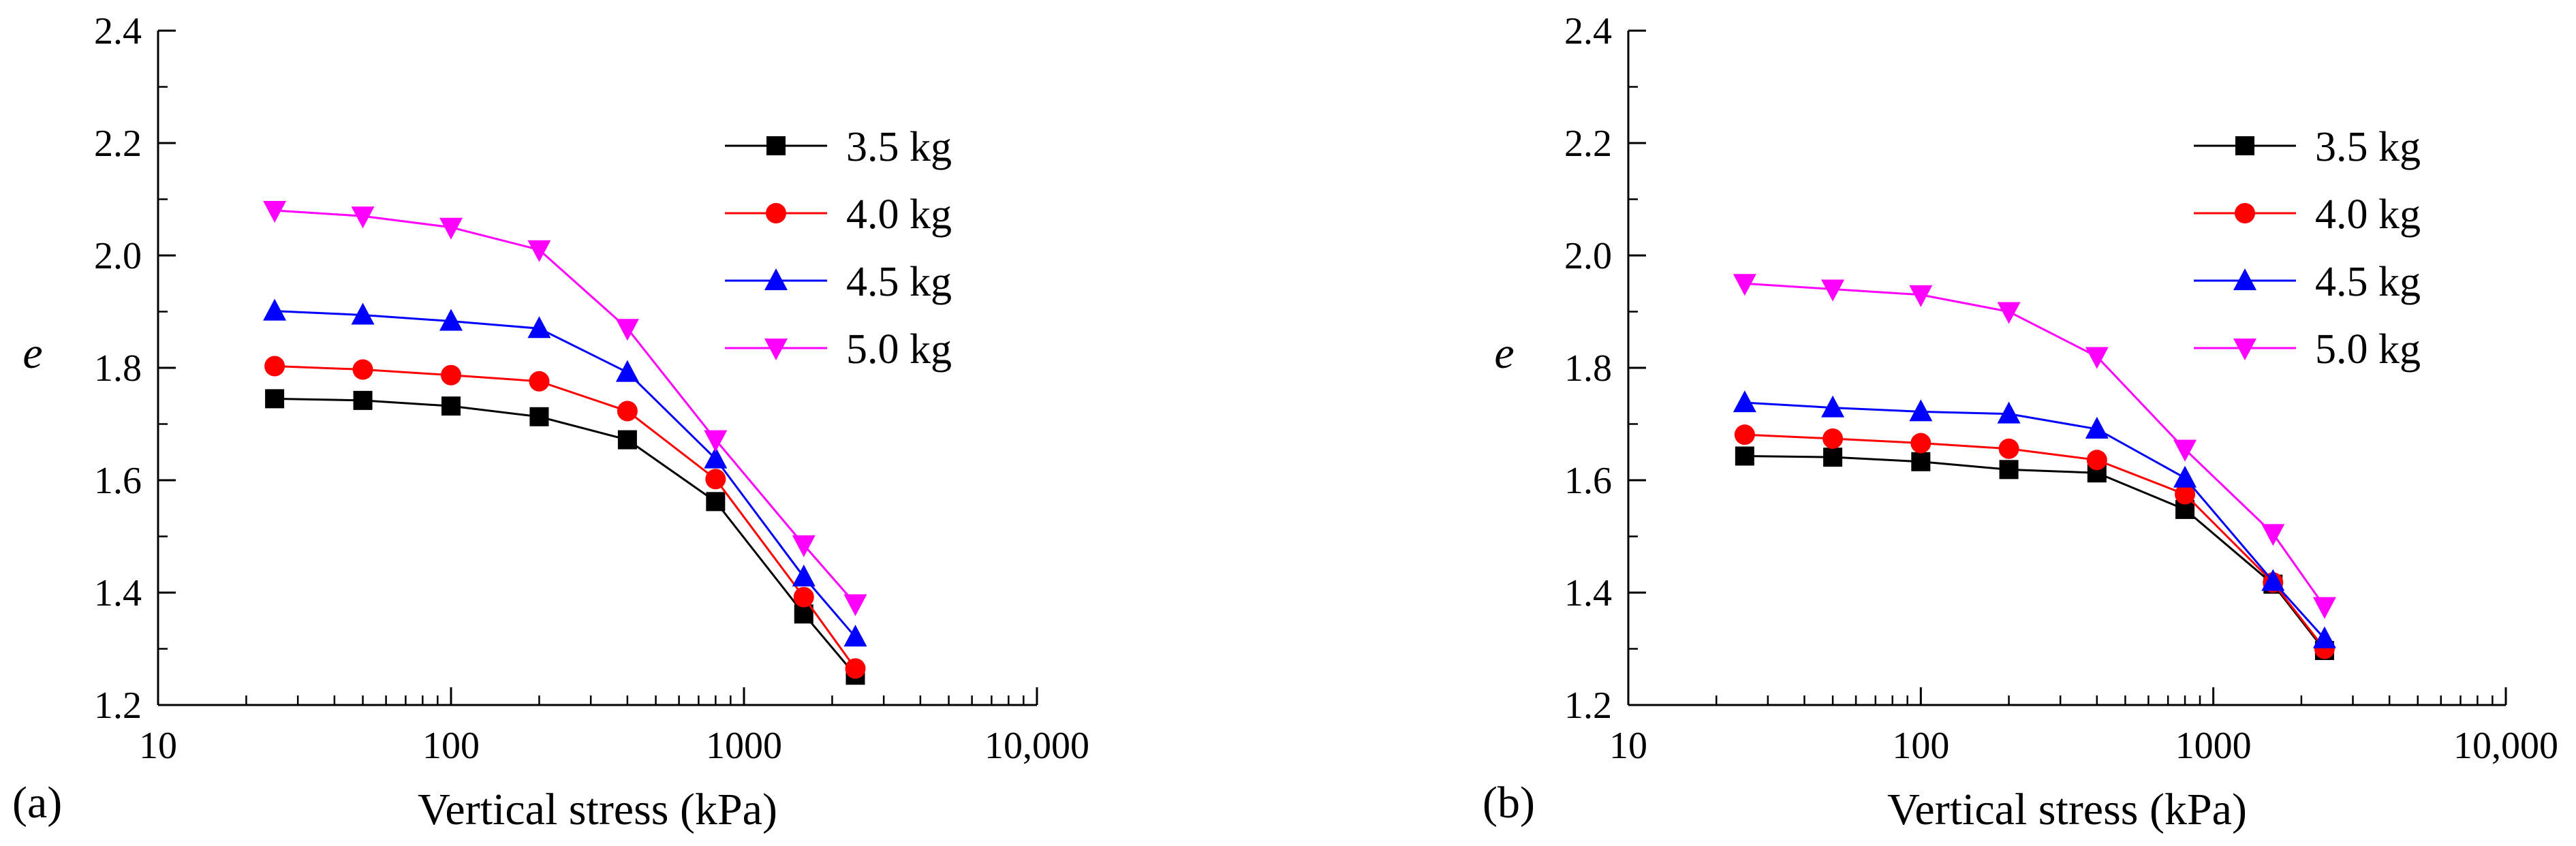 Image resolution: width=2576 pixels, height=846 pixels. What do you see at coordinates (118, 144) in the screenshot?
I see `y-tick-label: 2.2` at bounding box center [118, 144].